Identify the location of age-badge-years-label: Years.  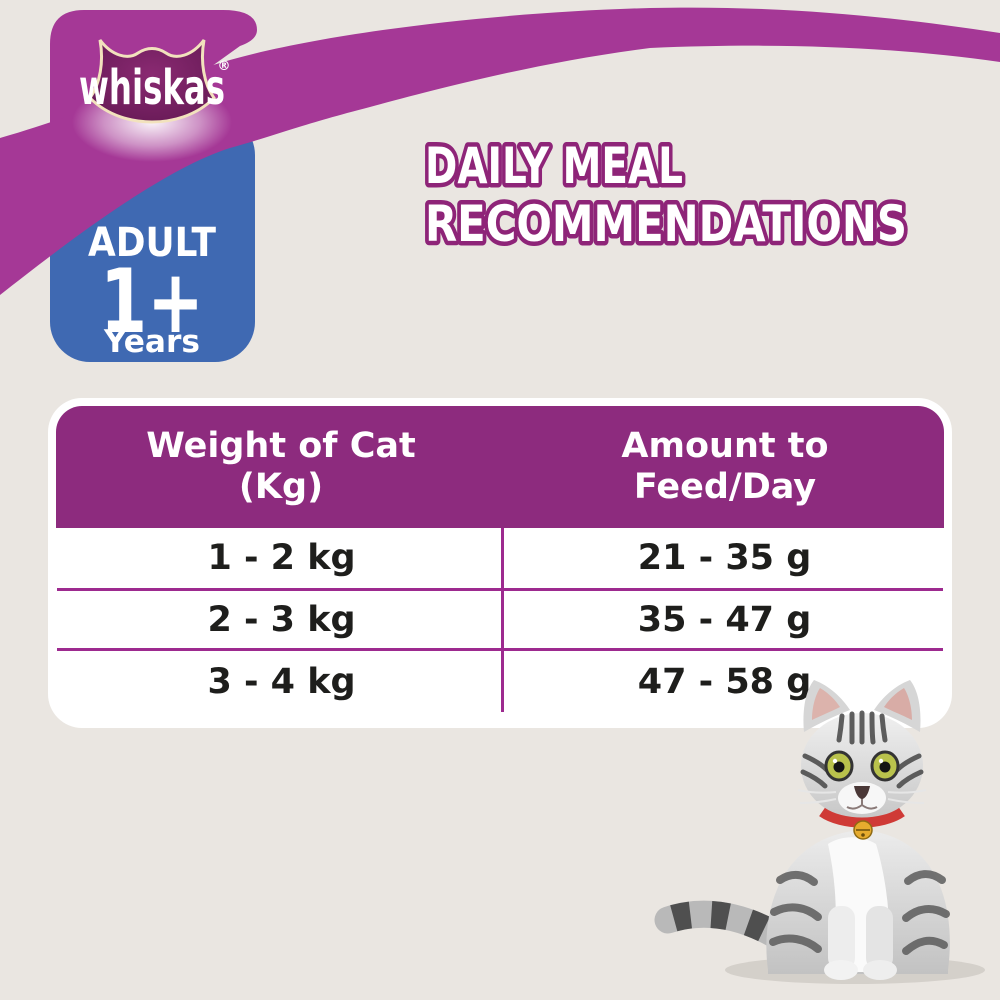
(151, 342).